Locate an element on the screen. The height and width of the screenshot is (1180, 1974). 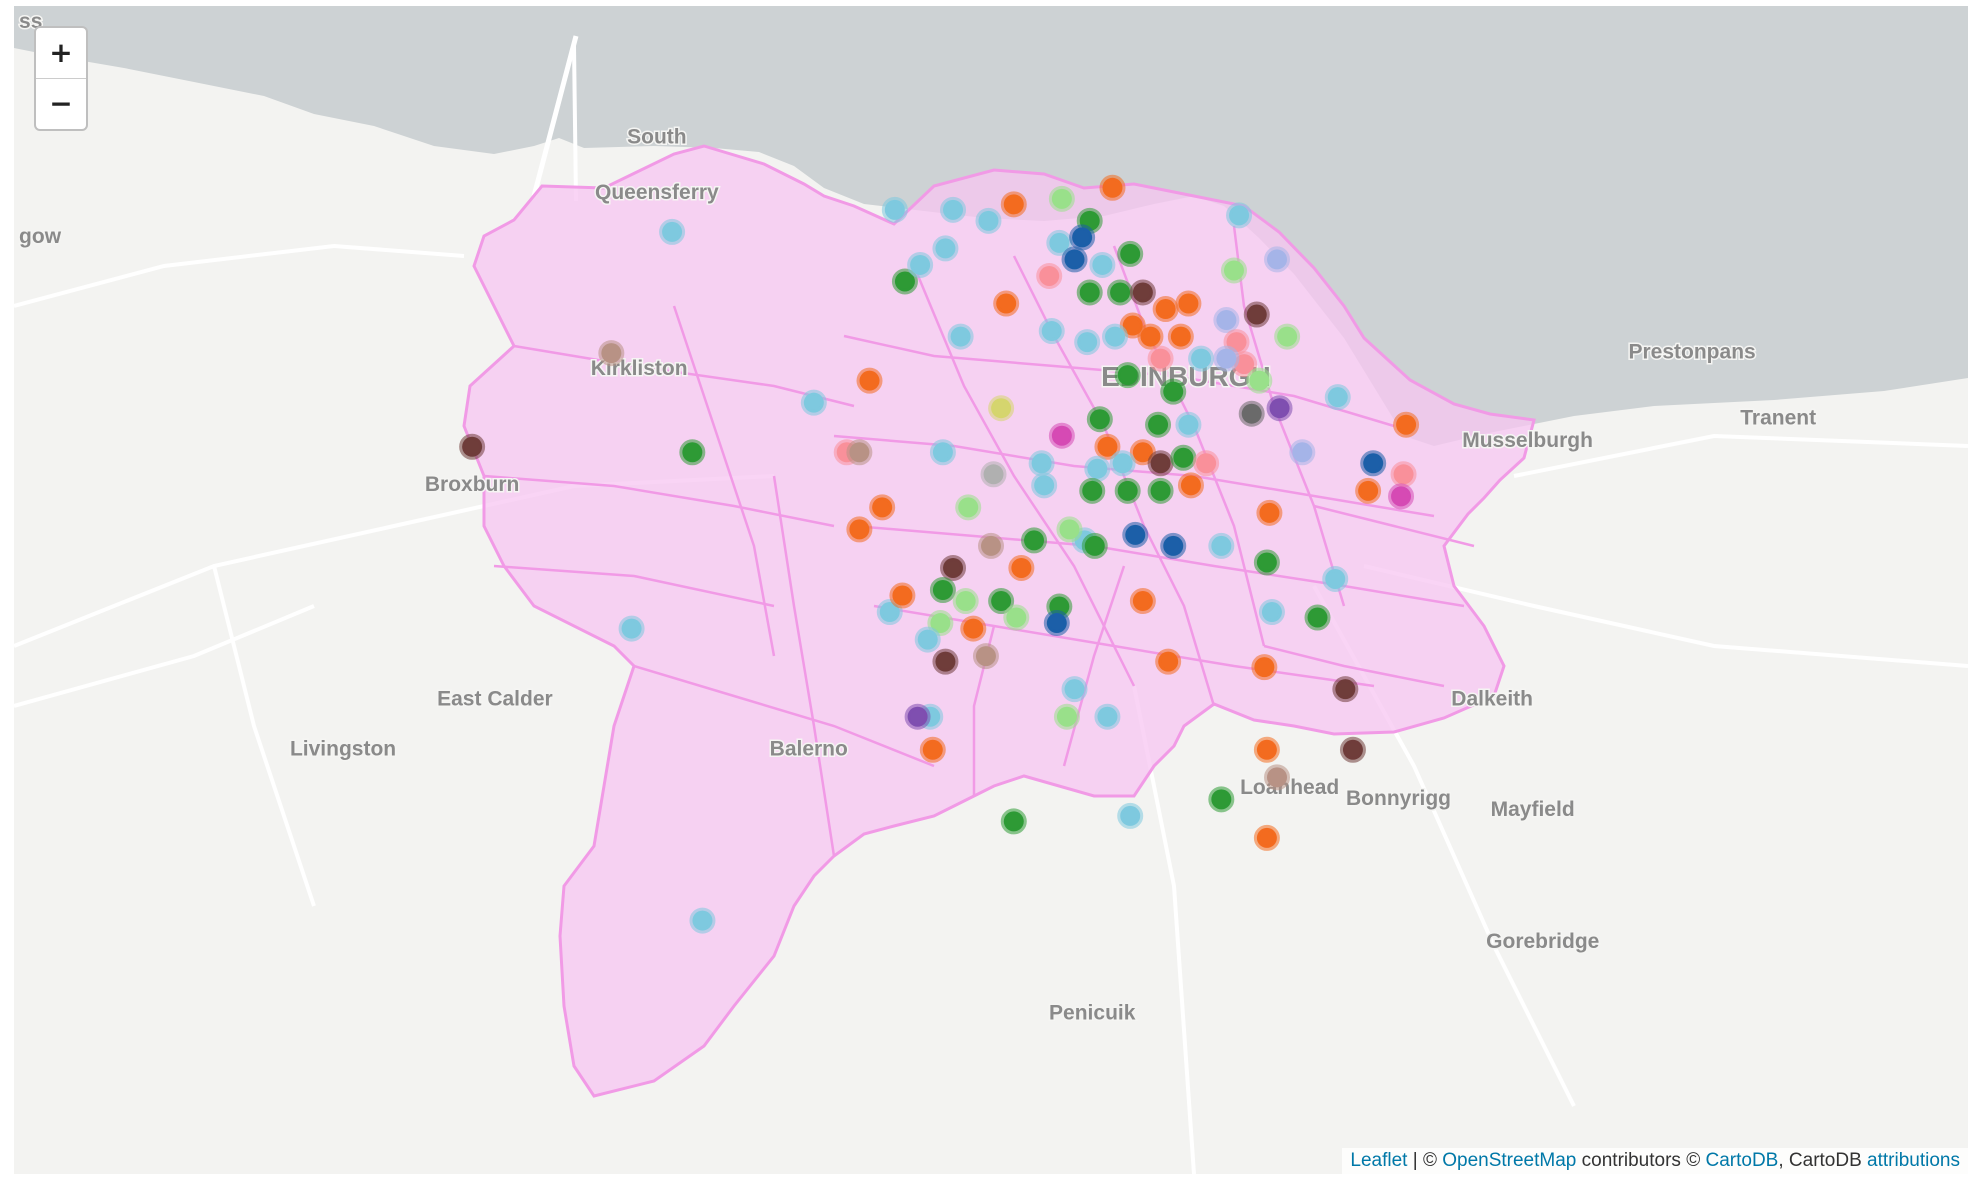
zoom-out-button: − is located at coordinates (61, 103).